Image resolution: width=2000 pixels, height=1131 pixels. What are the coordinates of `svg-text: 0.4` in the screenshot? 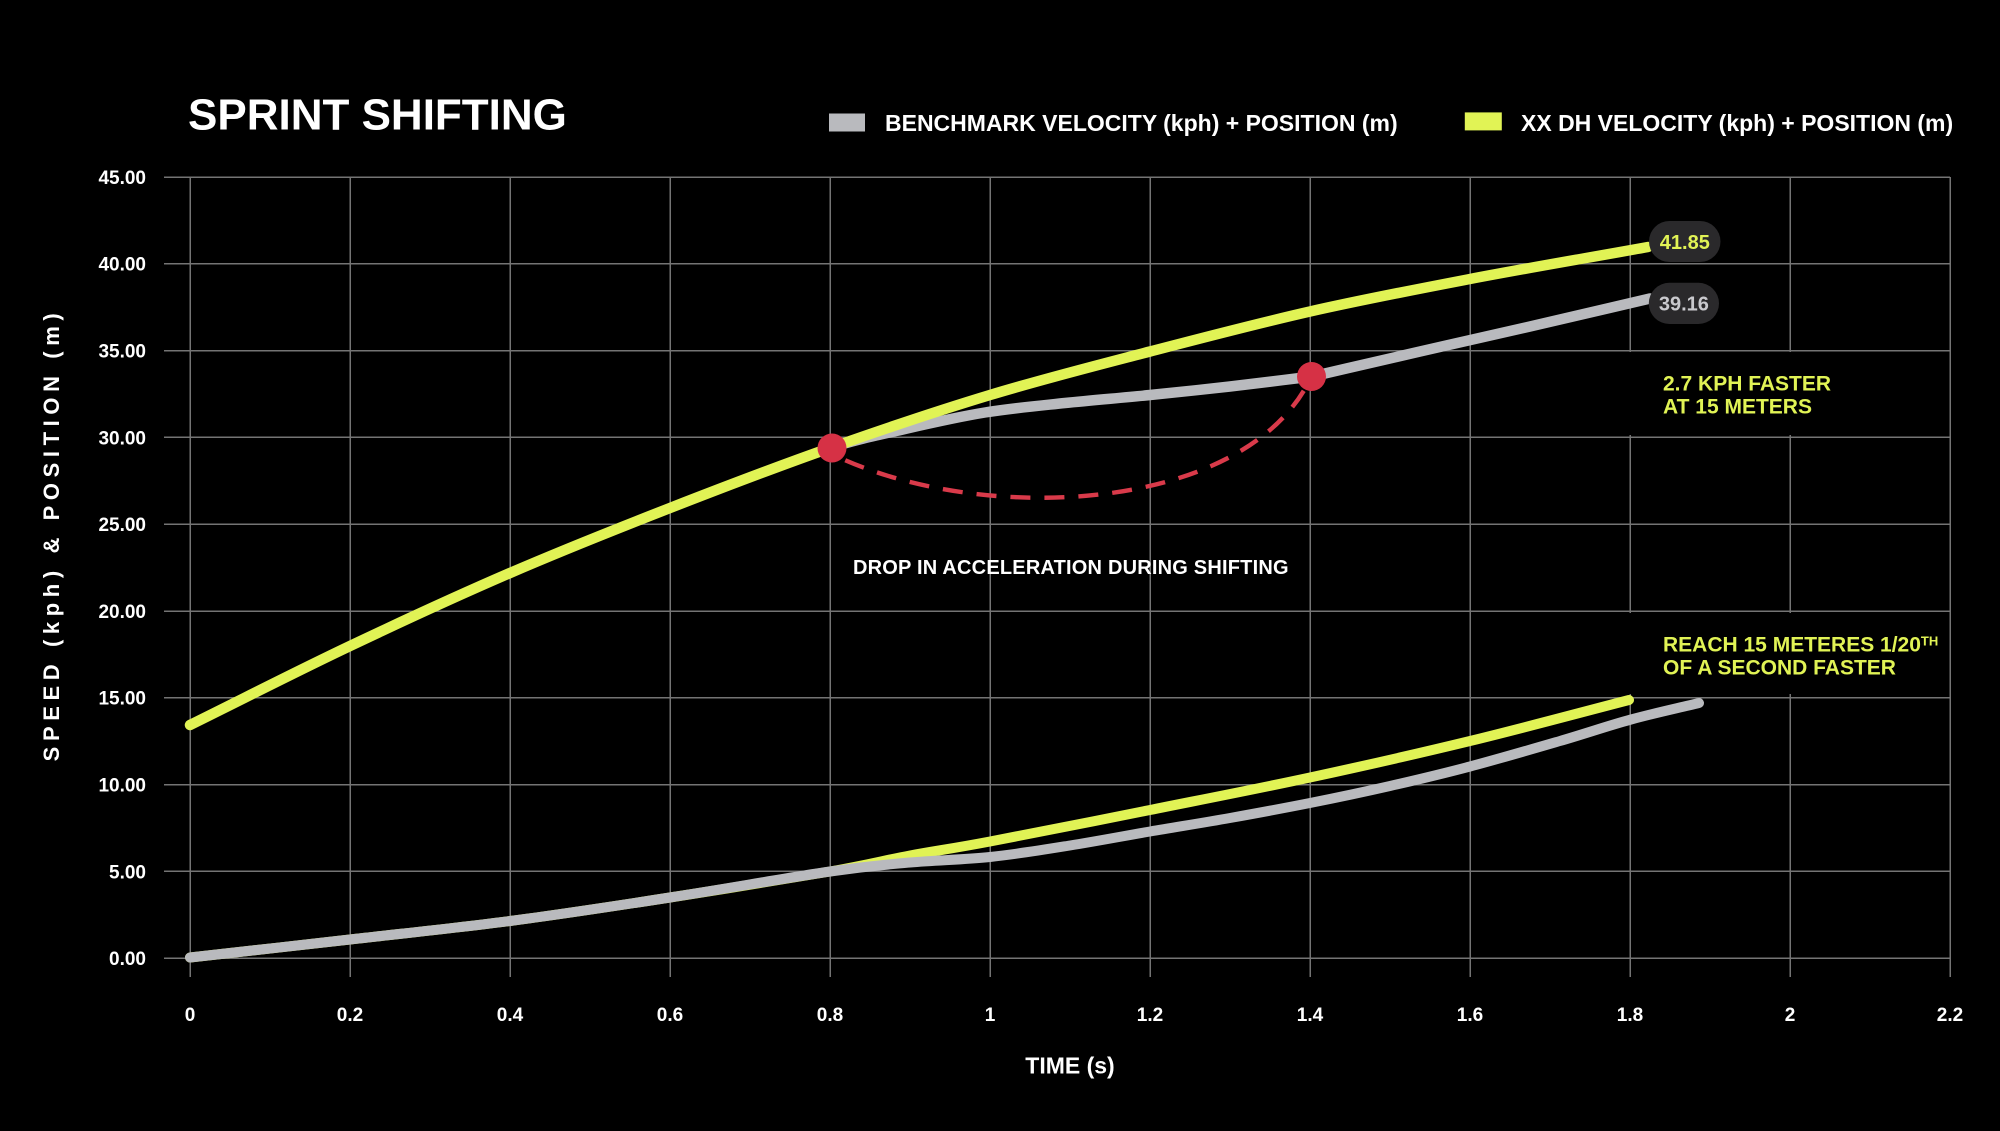 It's located at (510, 1015).